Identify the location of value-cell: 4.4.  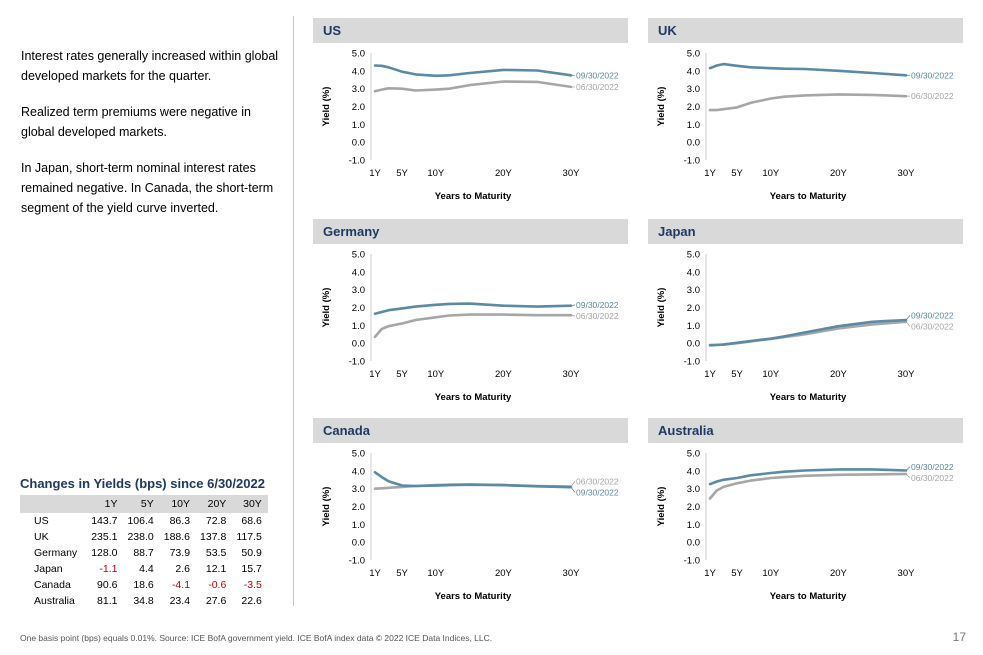
(146, 569).